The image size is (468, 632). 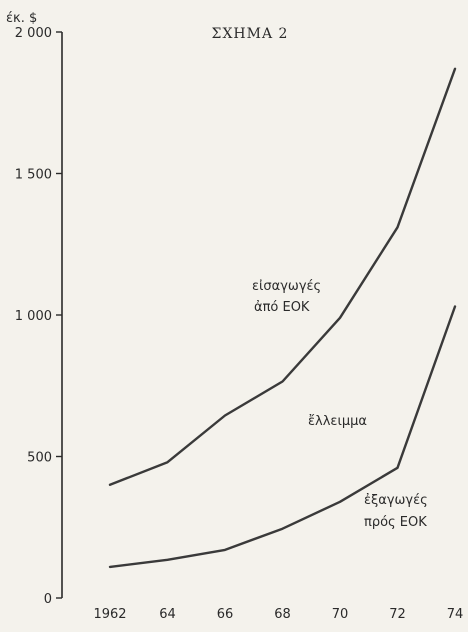 What do you see at coordinates (455, 614) in the screenshot?
I see `x-tick-label: 74` at bounding box center [455, 614].